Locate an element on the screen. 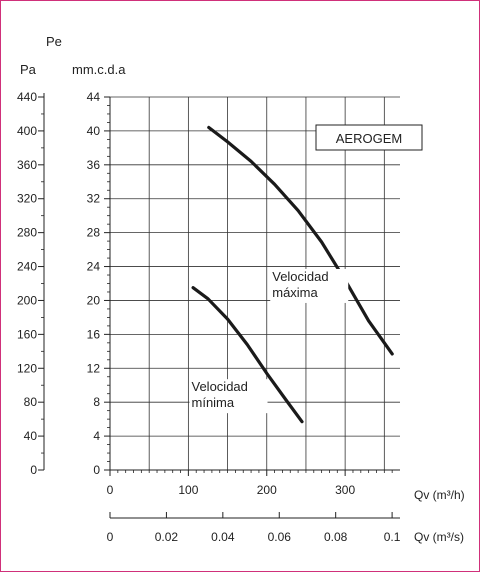 The width and height of the screenshot is (480, 572). pa-tick-label: 280 is located at coordinates (27, 233).